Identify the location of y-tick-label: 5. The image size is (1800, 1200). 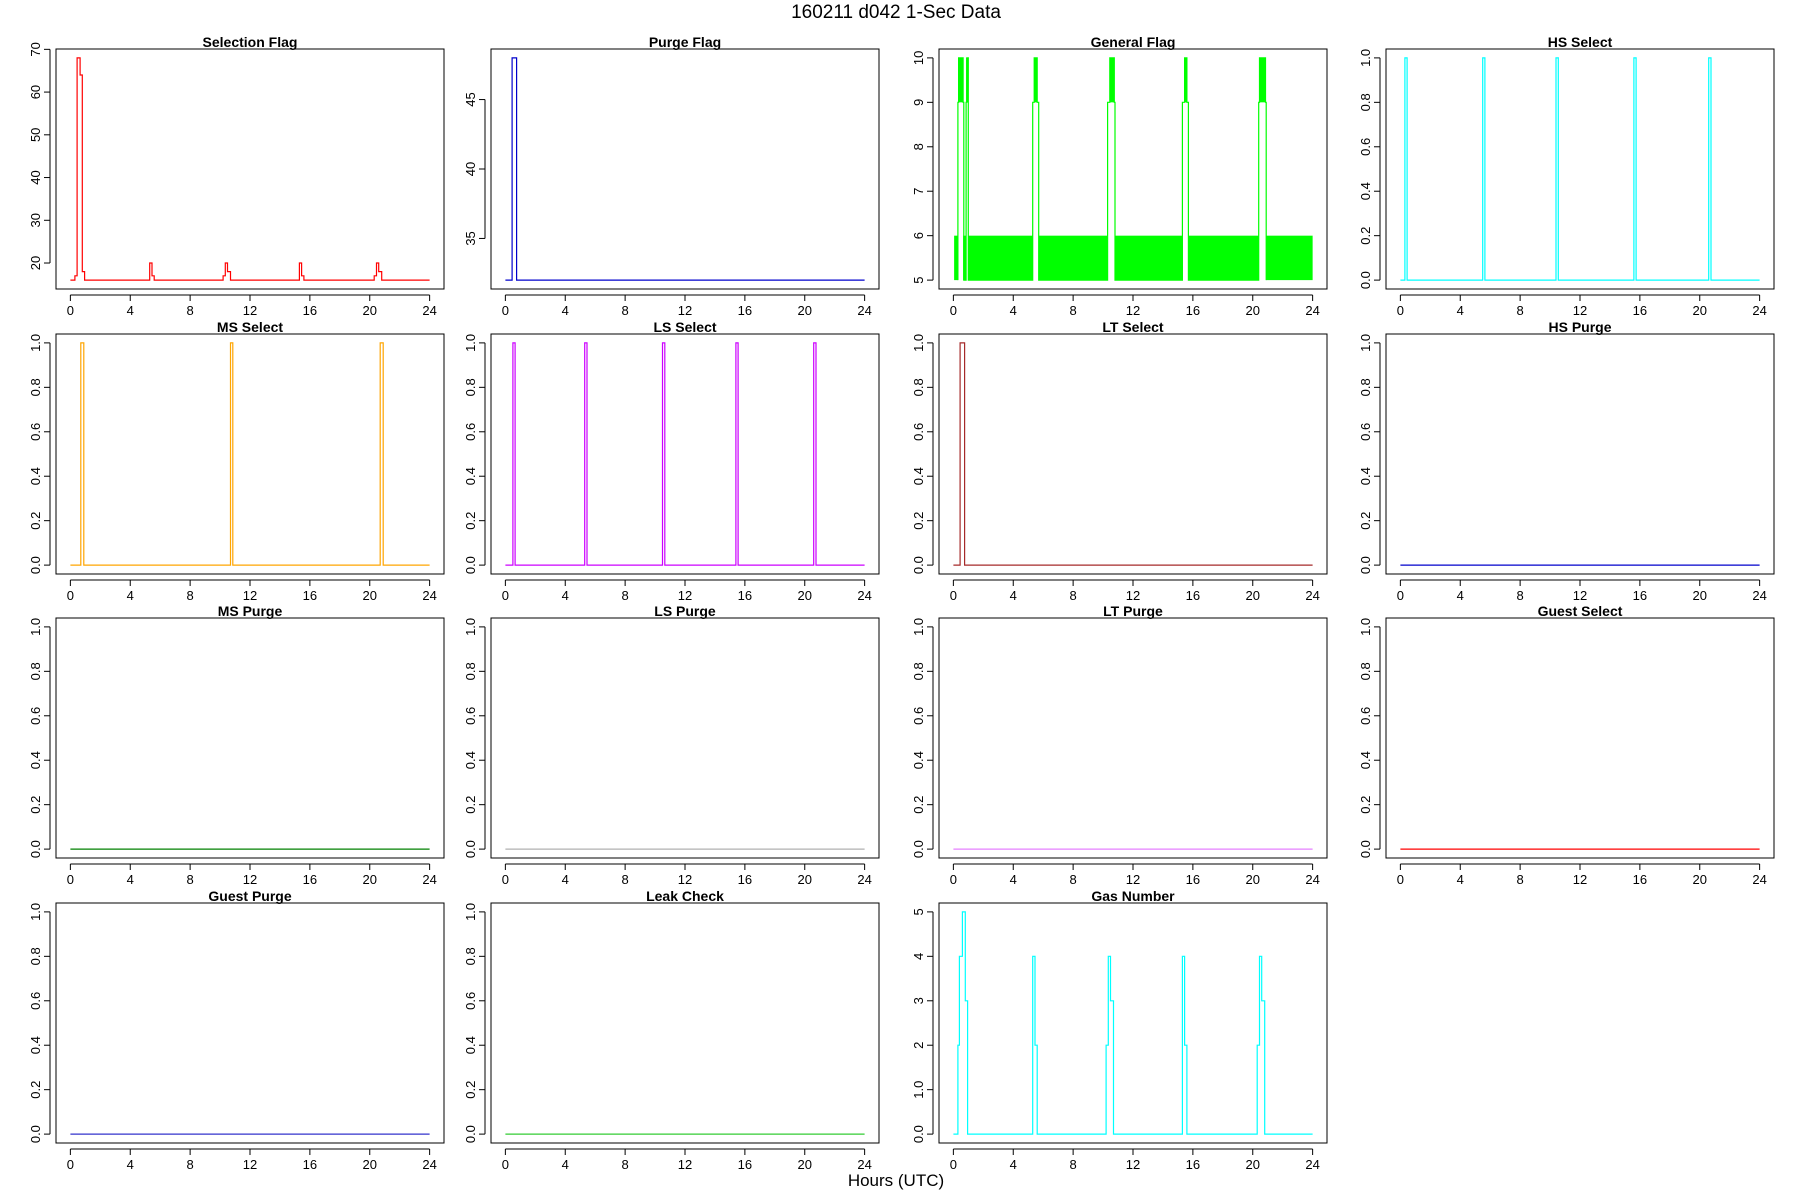
(918, 279).